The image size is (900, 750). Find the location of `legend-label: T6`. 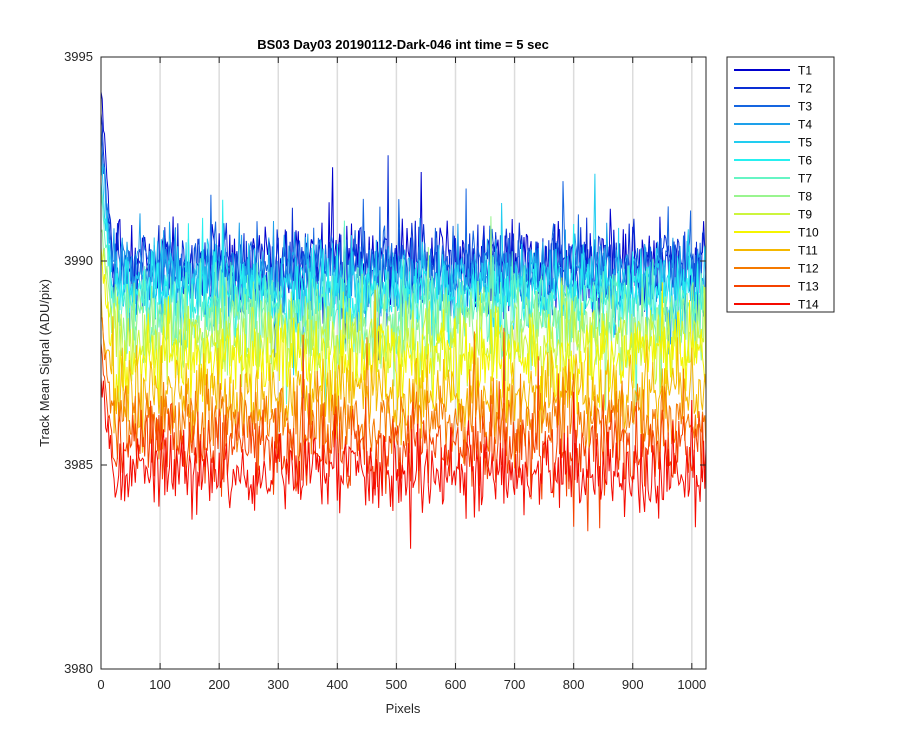

legend-label: T6 is located at coordinates (805, 161).